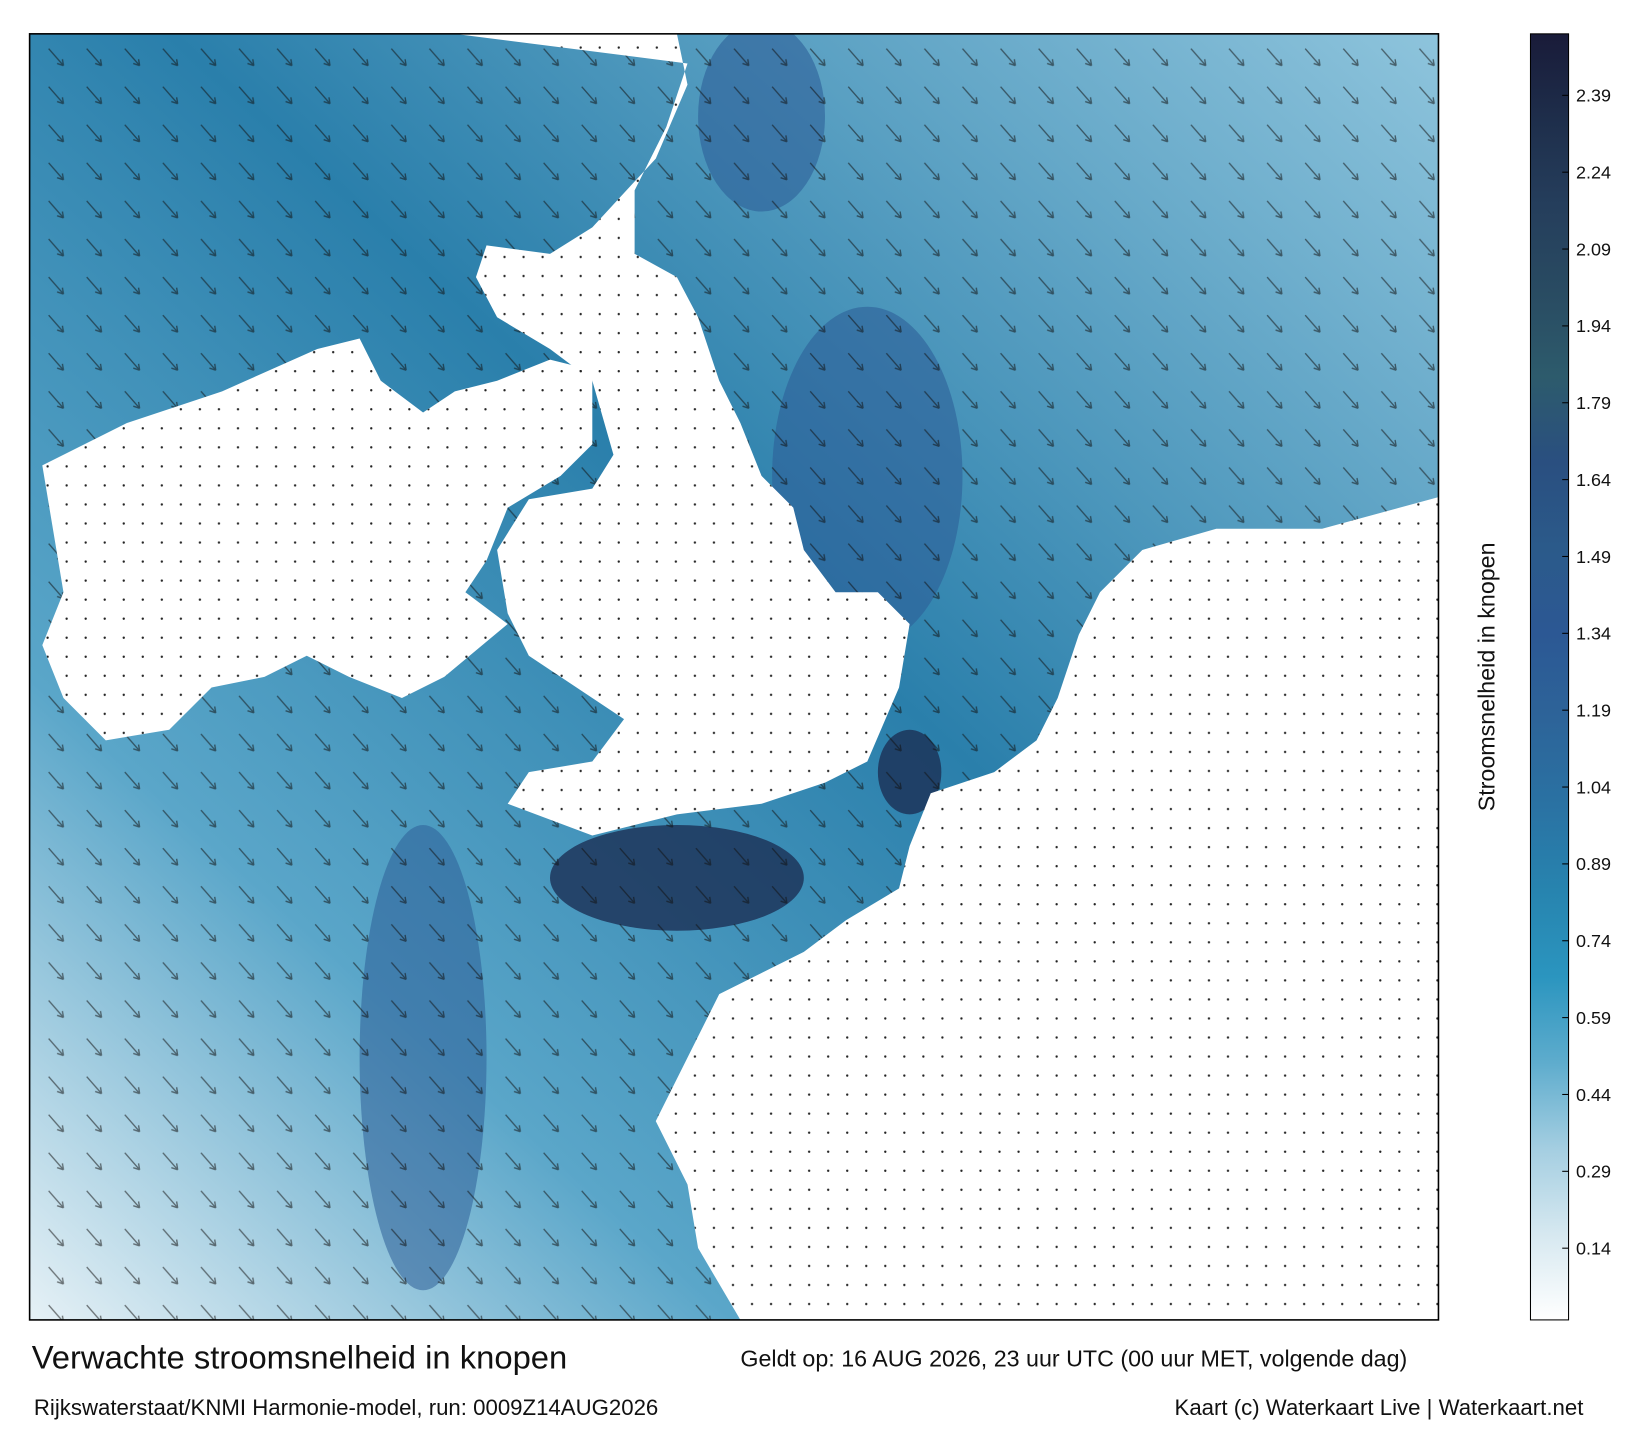 This screenshot has width=1650, height=1450. I want to click on colorbar-tick-label: 0.14, so click(1593, 1249).